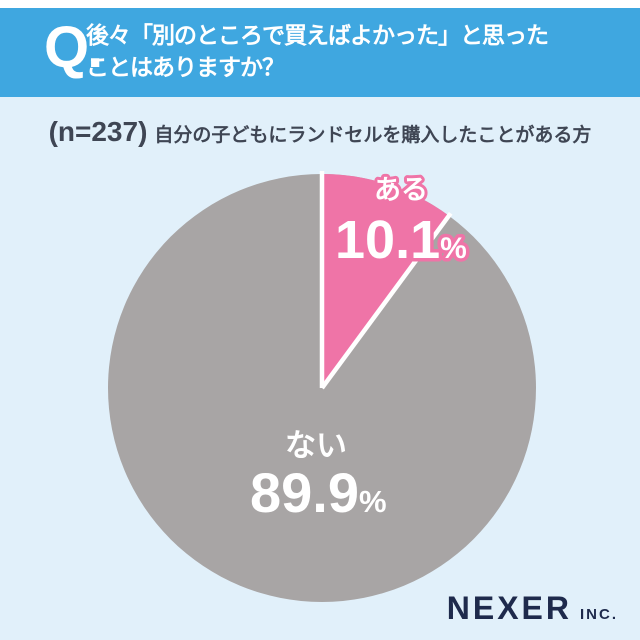  What do you see at coordinates (453, 248) in the screenshot?
I see `aru-value-percent-sign: %` at bounding box center [453, 248].